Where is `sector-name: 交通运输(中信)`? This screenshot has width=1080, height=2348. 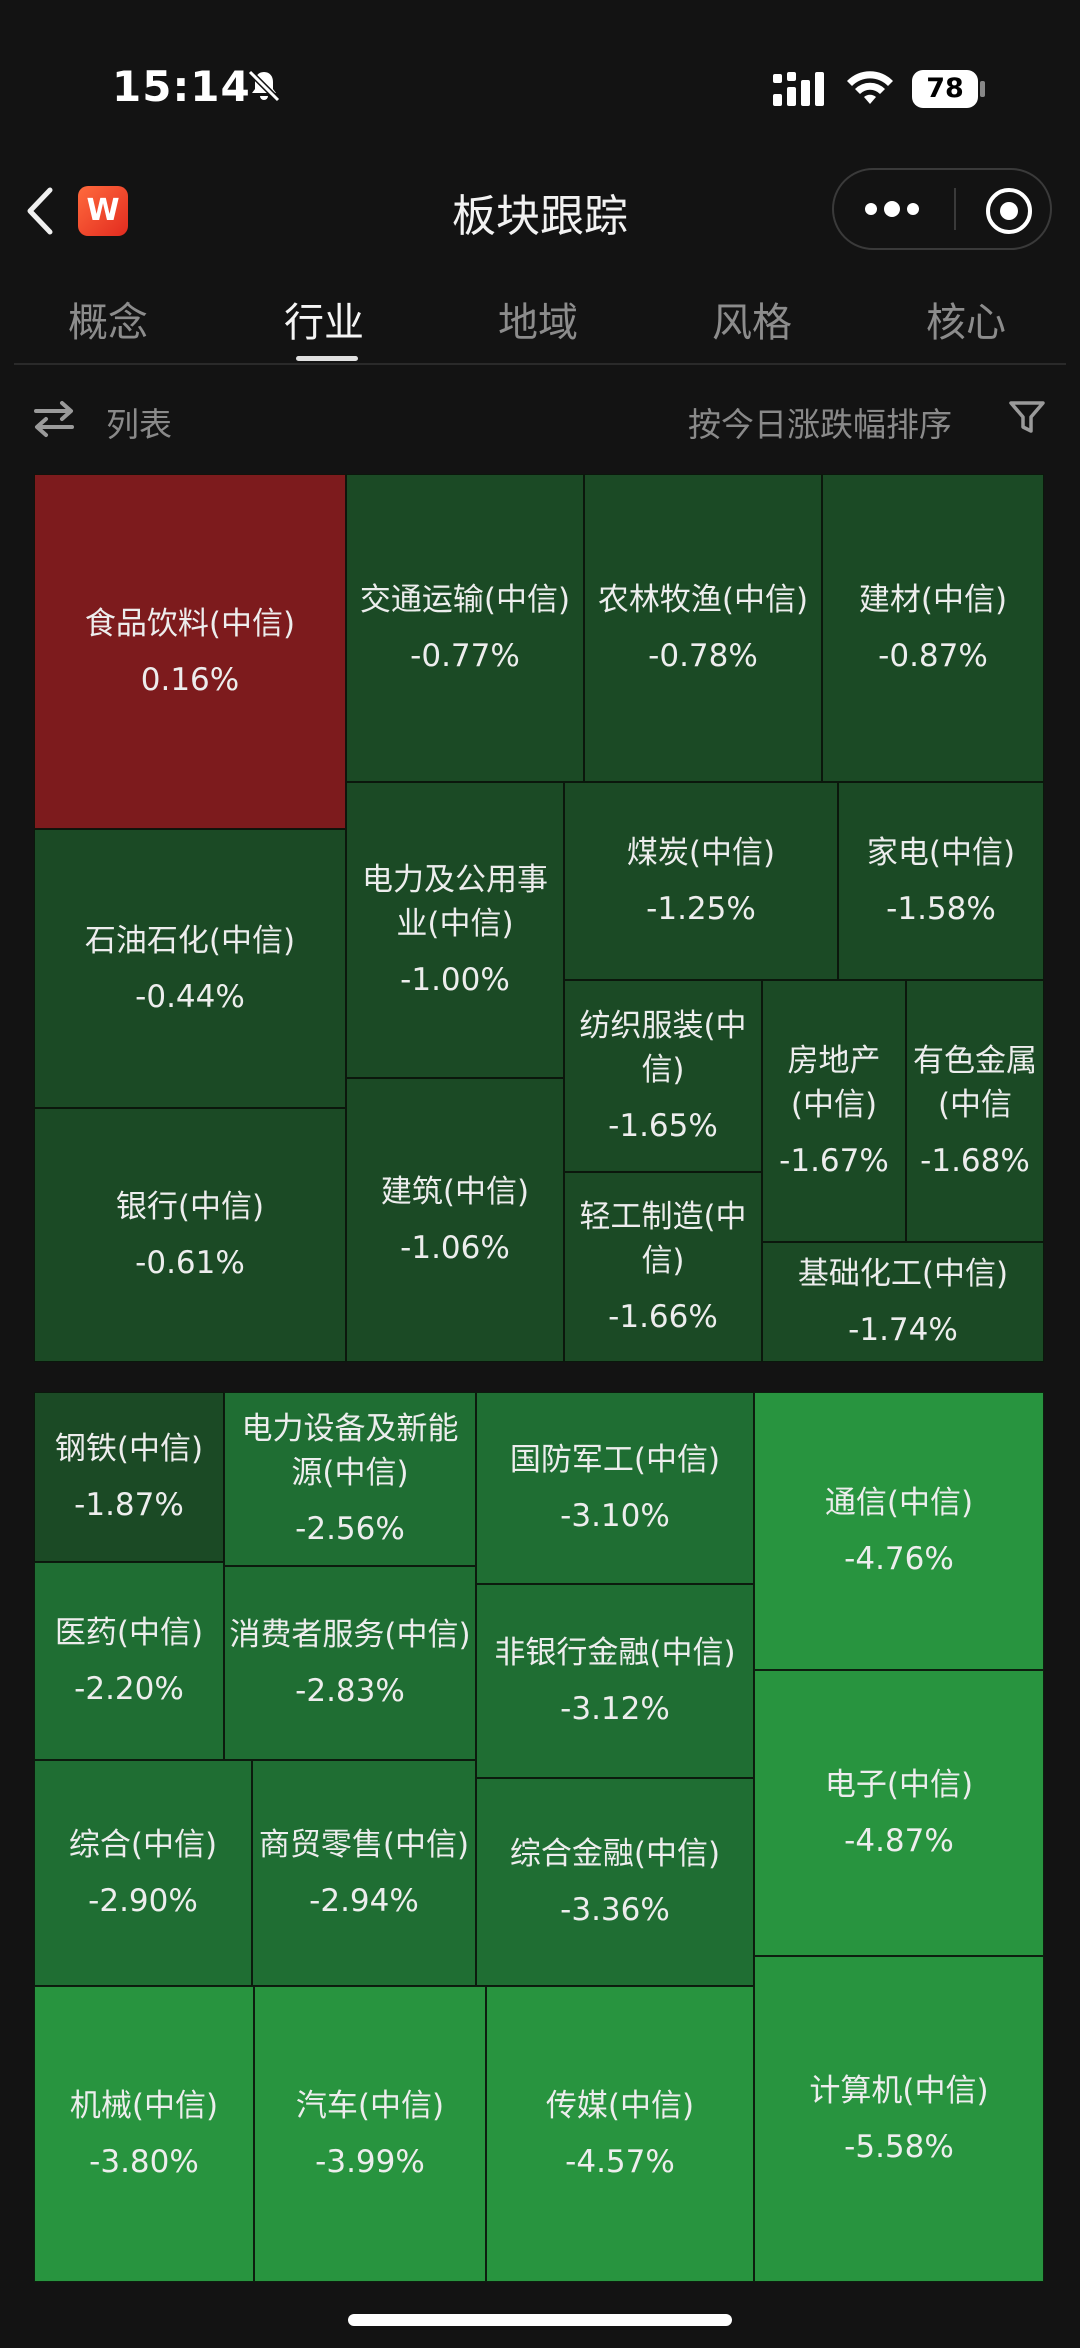 sector-name: 交通运输(中信) is located at coordinates (465, 600).